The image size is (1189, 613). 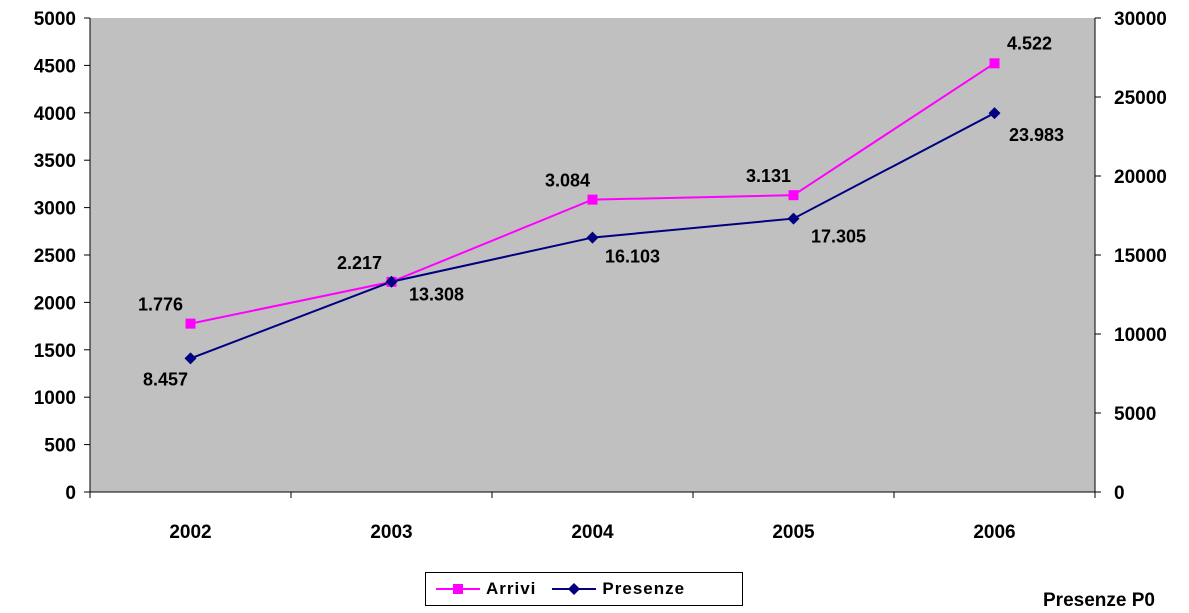 What do you see at coordinates (458, 589) in the screenshot?
I see `square-marker-icon` at bounding box center [458, 589].